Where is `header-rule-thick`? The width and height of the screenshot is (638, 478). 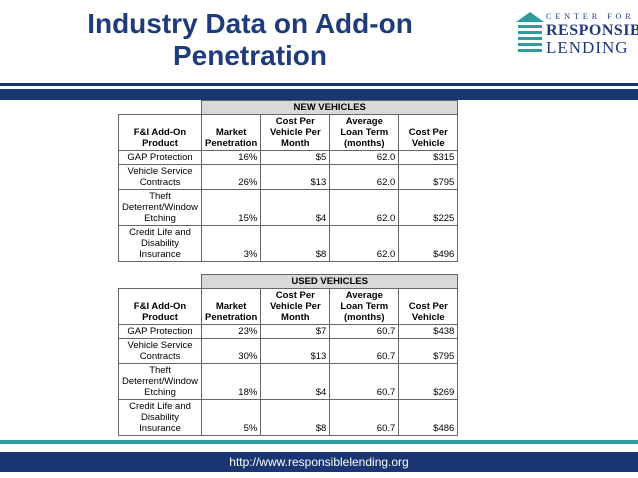 header-rule-thick is located at coordinates (319, 94).